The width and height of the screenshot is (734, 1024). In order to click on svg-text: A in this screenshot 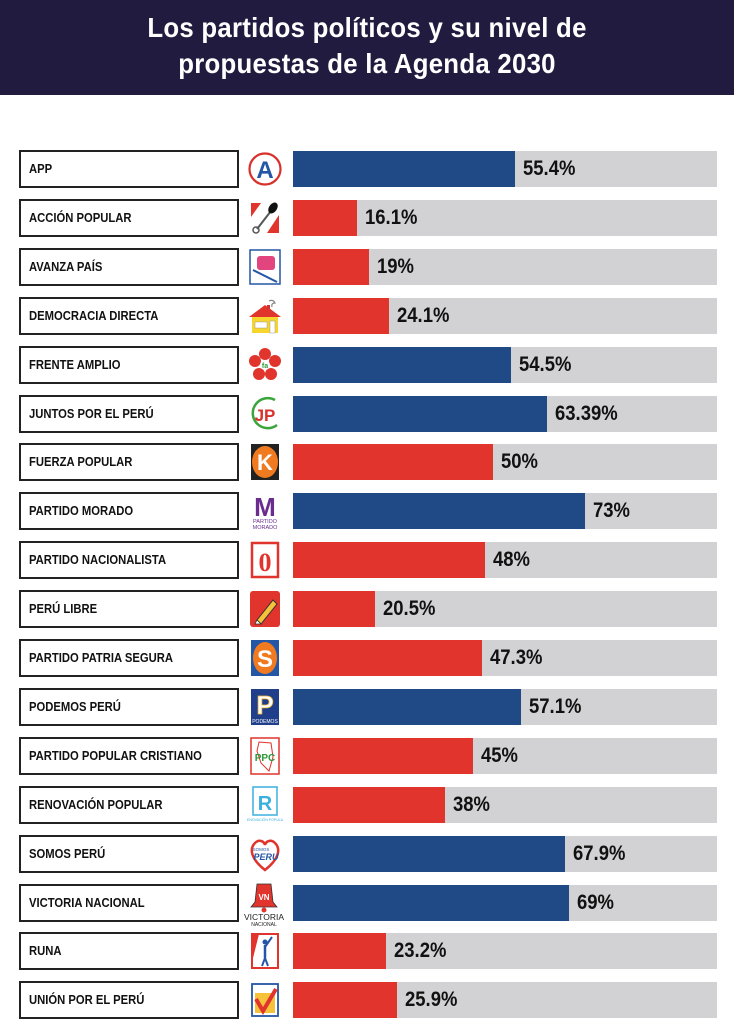, I will do `click(264, 170)`.